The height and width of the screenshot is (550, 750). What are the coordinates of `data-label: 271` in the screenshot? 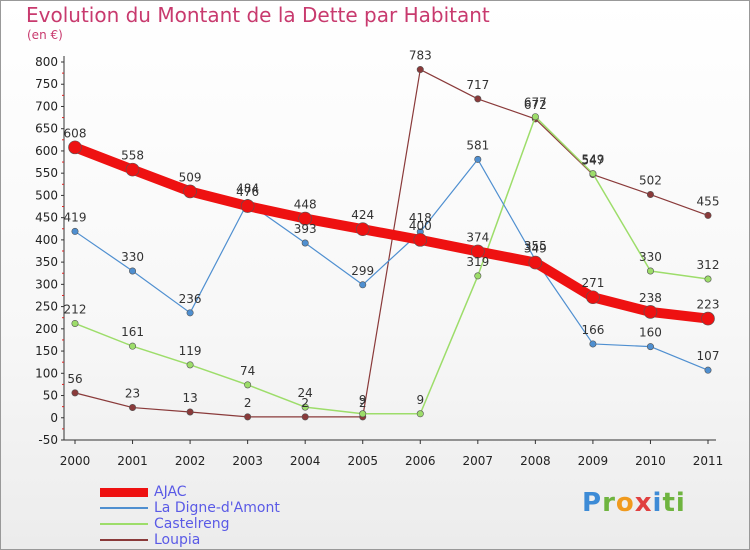 It's located at (592, 283).